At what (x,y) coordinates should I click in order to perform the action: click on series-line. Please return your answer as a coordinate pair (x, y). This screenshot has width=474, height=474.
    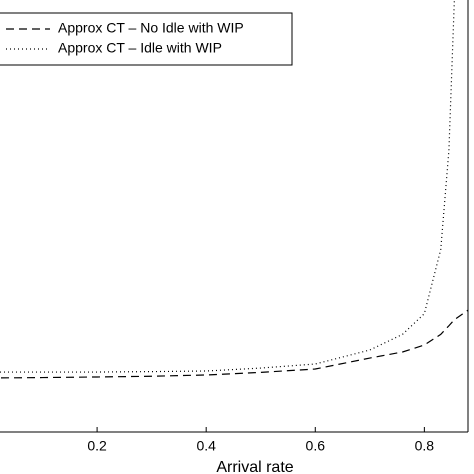
    Looking at the image, I should click on (234, 344).